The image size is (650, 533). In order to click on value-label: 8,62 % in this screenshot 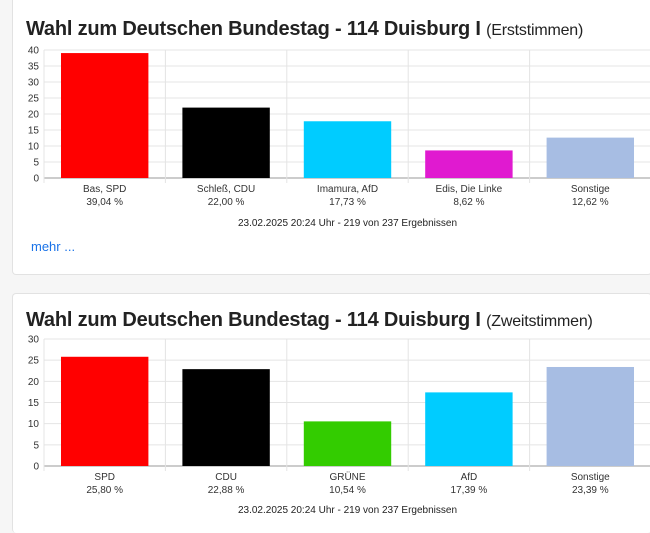, I will do `click(468, 202)`.